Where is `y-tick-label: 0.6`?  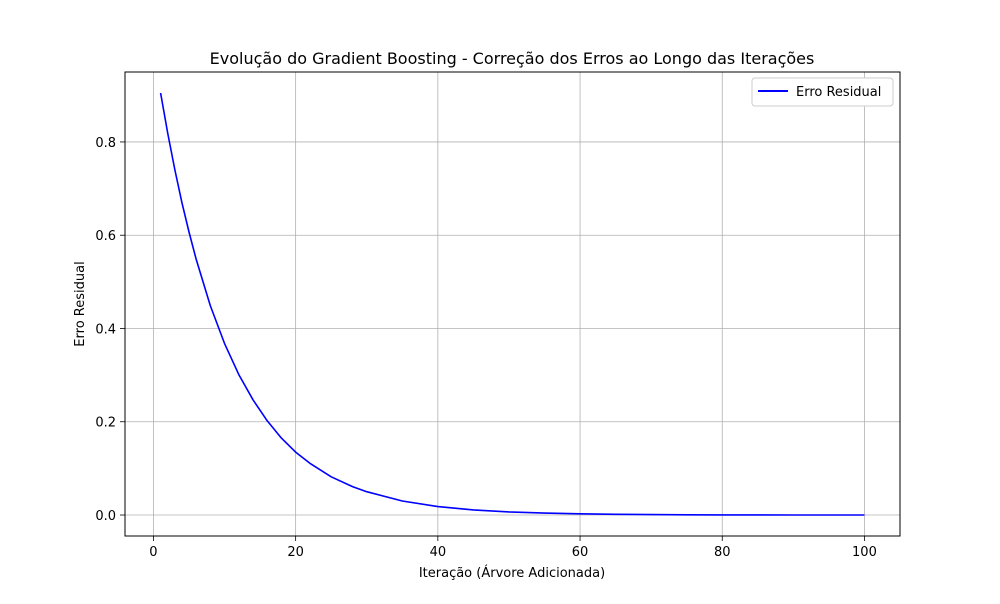
y-tick-label: 0.6 is located at coordinates (105, 236).